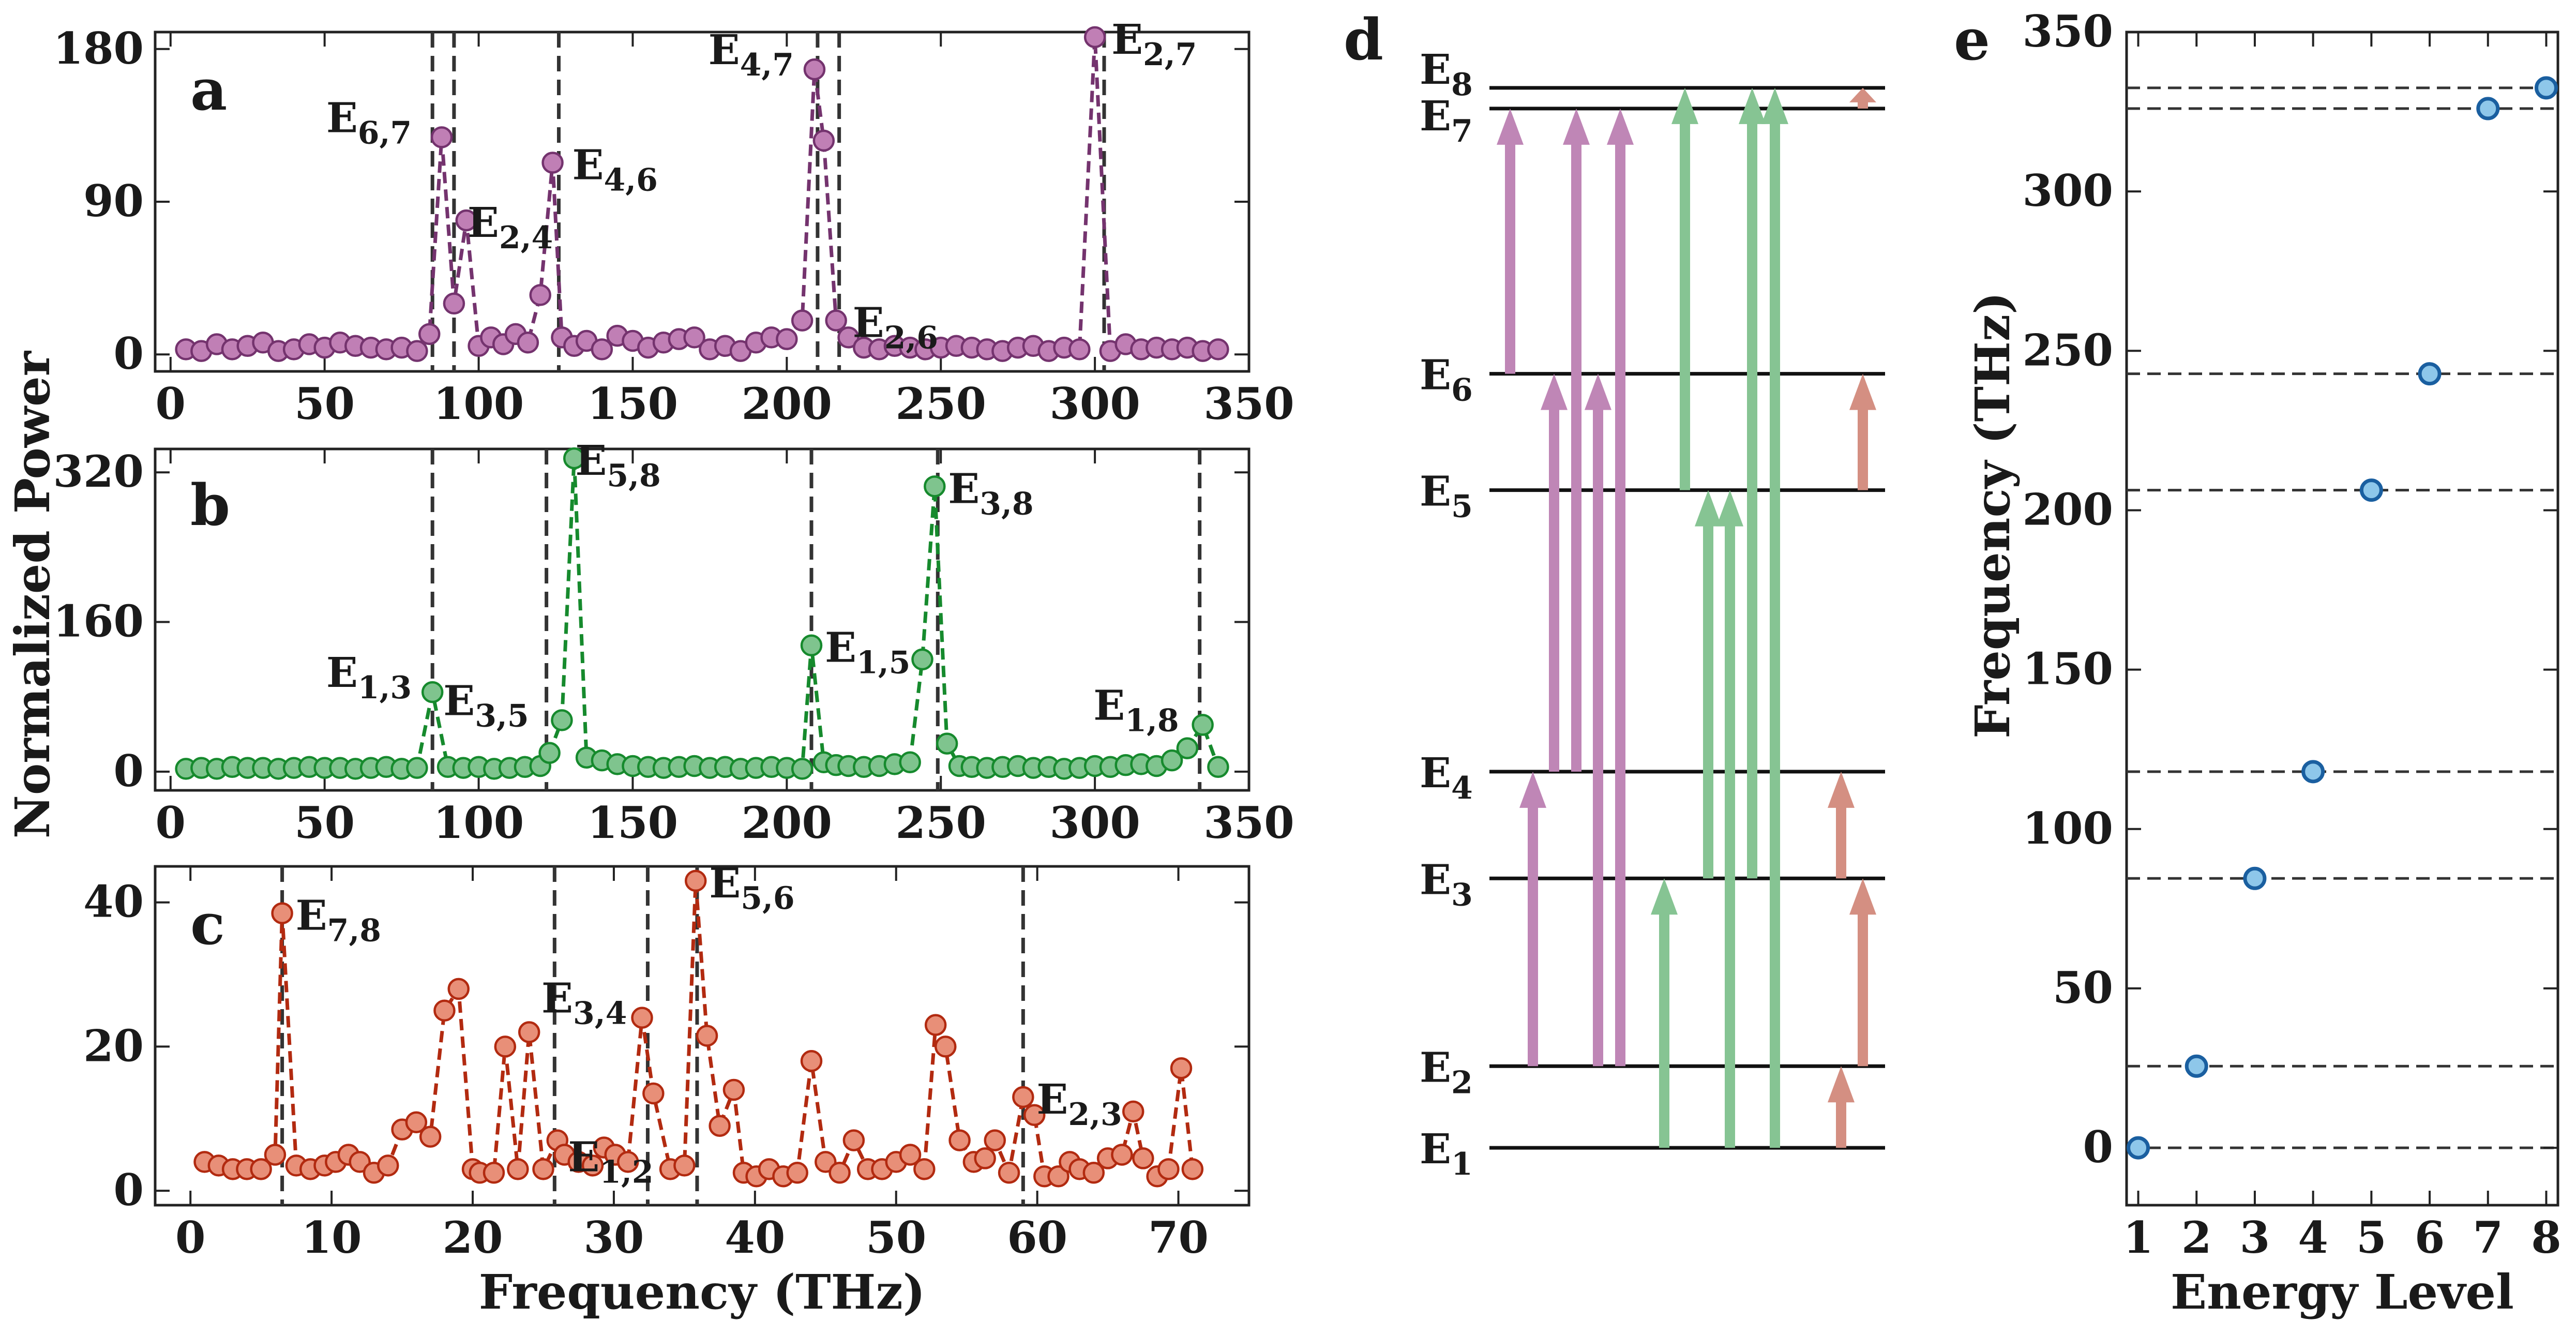 Image resolution: width=2576 pixels, height=1335 pixels. What do you see at coordinates (2068, 191) in the screenshot?
I see `y-tick-label: 300` at bounding box center [2068, 191].